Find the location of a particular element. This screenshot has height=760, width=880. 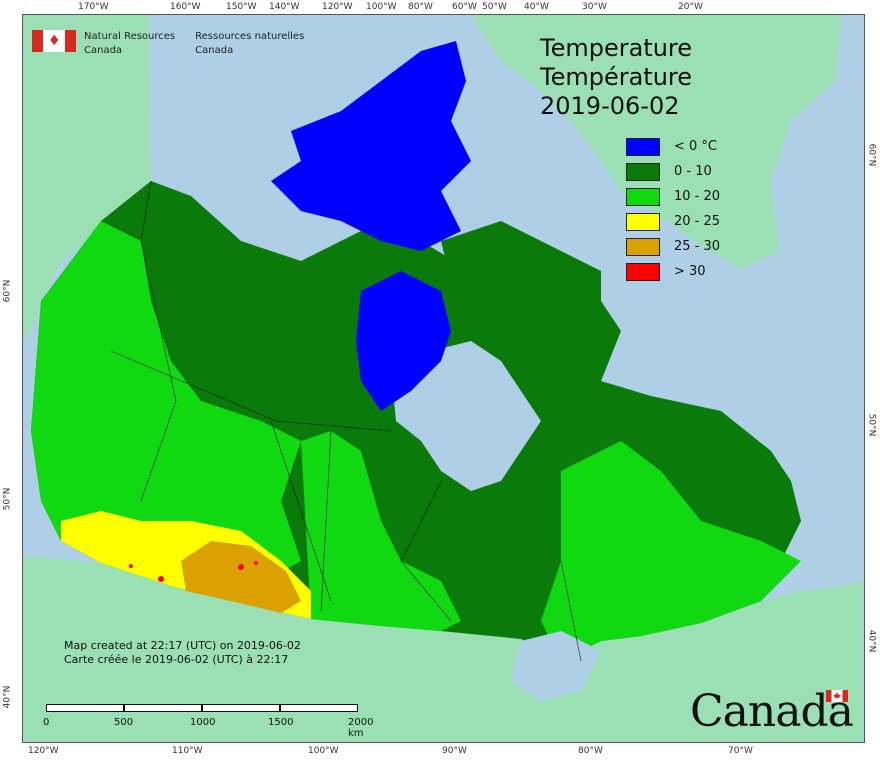

graticule-label: 60°W is located at coordinates (464, 7).